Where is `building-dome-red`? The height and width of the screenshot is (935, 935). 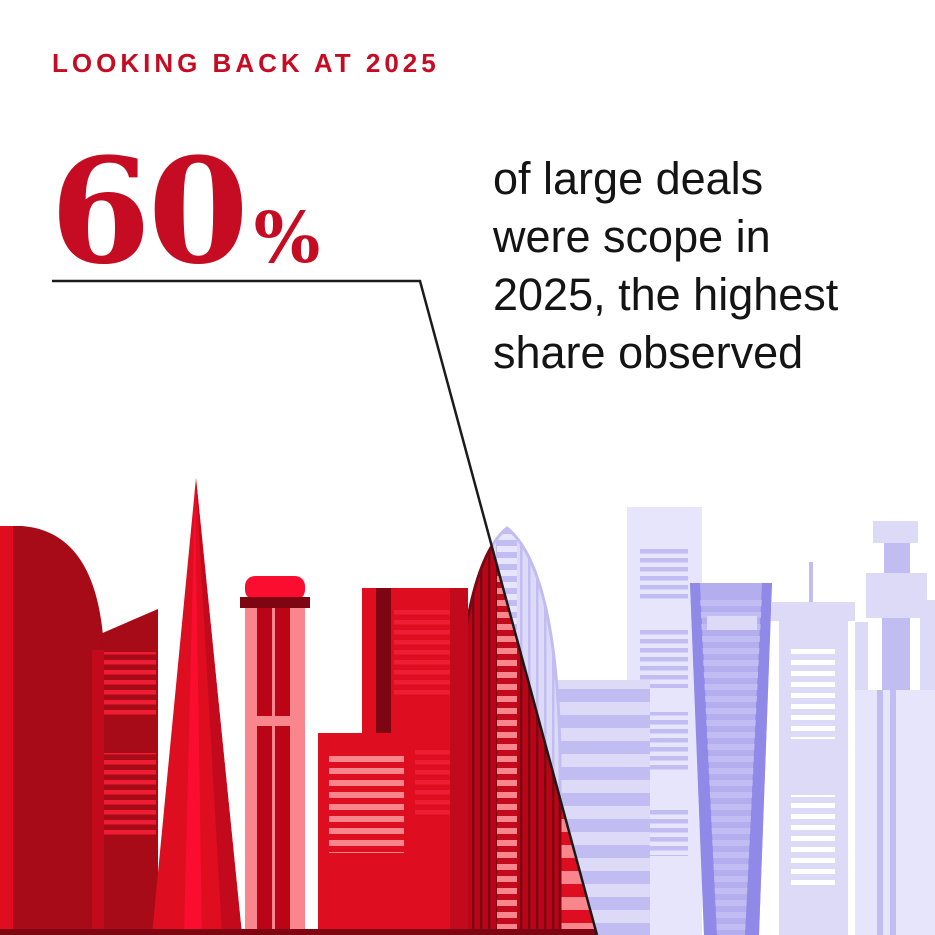
building-dome-red is located at coordinates (52, 730).